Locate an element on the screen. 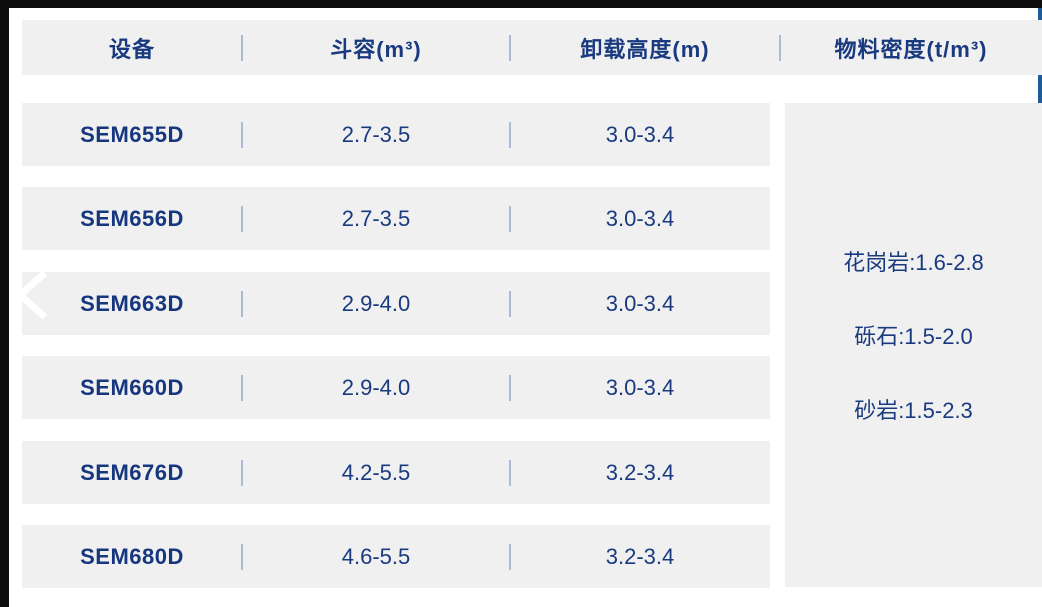 The height and width of the screenshot is (607, 1042). model-name: SEM660D is located at coordinates (132, 387).